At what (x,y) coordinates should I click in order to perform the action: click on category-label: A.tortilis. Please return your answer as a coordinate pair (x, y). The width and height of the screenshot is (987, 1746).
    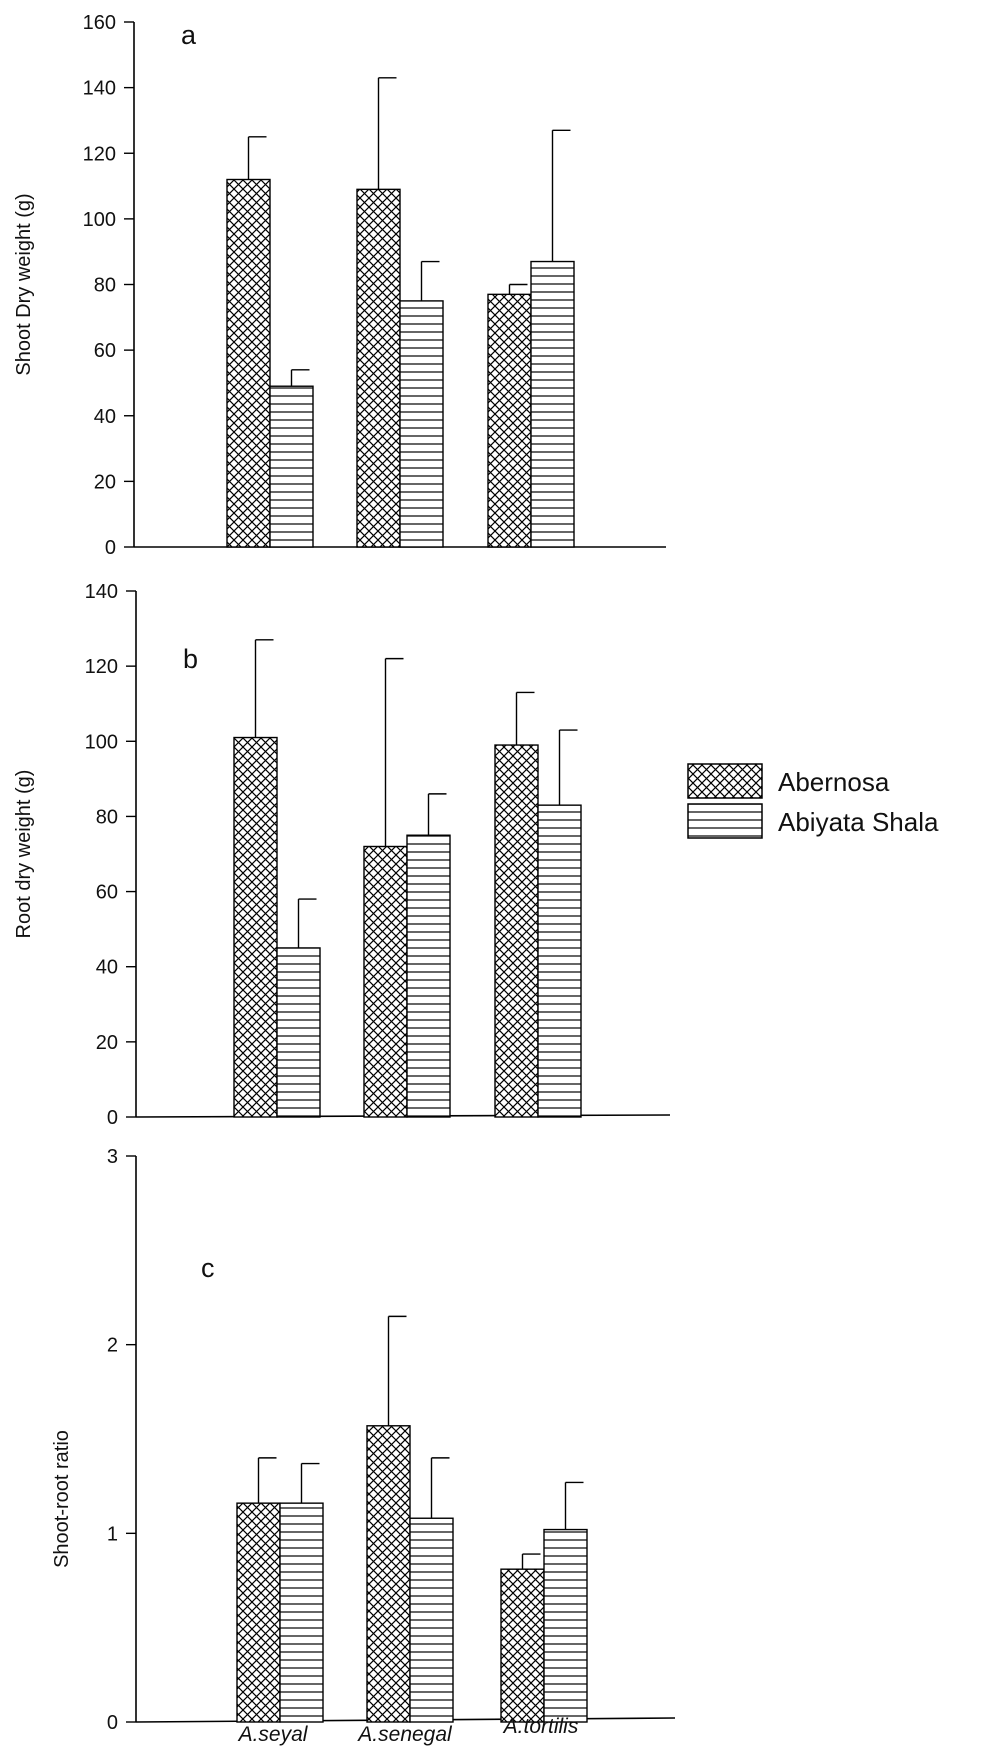
    Looking at the image, I should click on (540, 1726).